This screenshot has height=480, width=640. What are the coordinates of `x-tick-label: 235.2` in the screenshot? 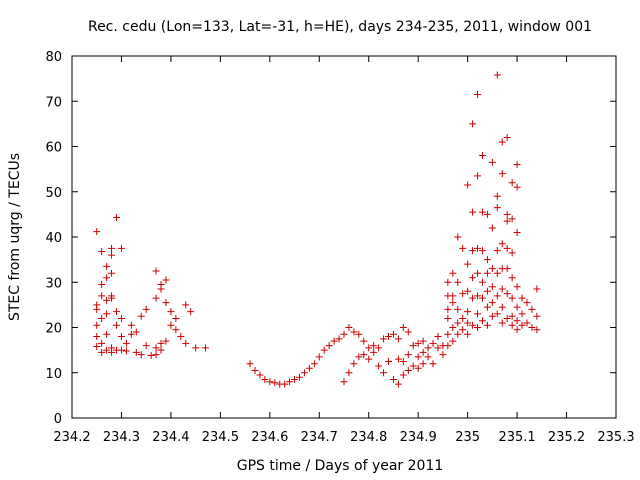 It's located at (566, 437).